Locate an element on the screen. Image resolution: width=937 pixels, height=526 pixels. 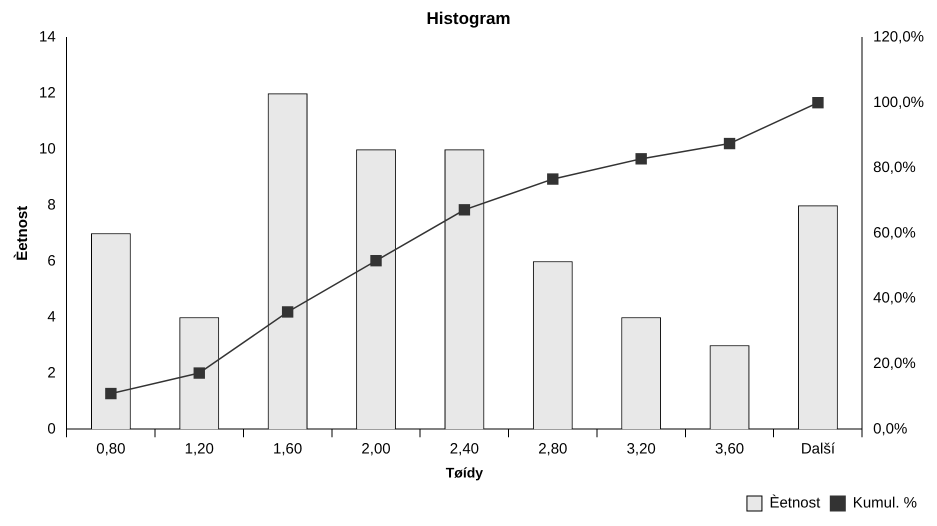
y-tick-label: 12 is located at coordinates (47, 93).